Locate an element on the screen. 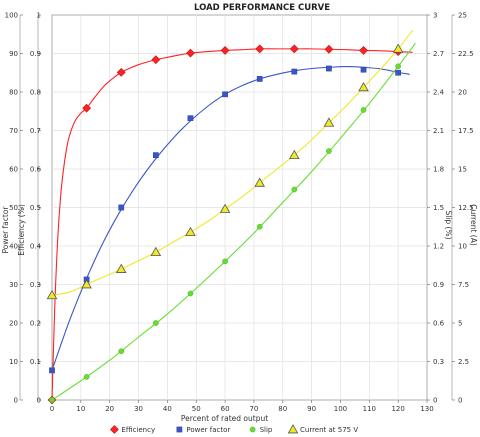 The height and width of the screenshot is (437, 480). right-tick-label: 0 is located at coordinates (435, 401).